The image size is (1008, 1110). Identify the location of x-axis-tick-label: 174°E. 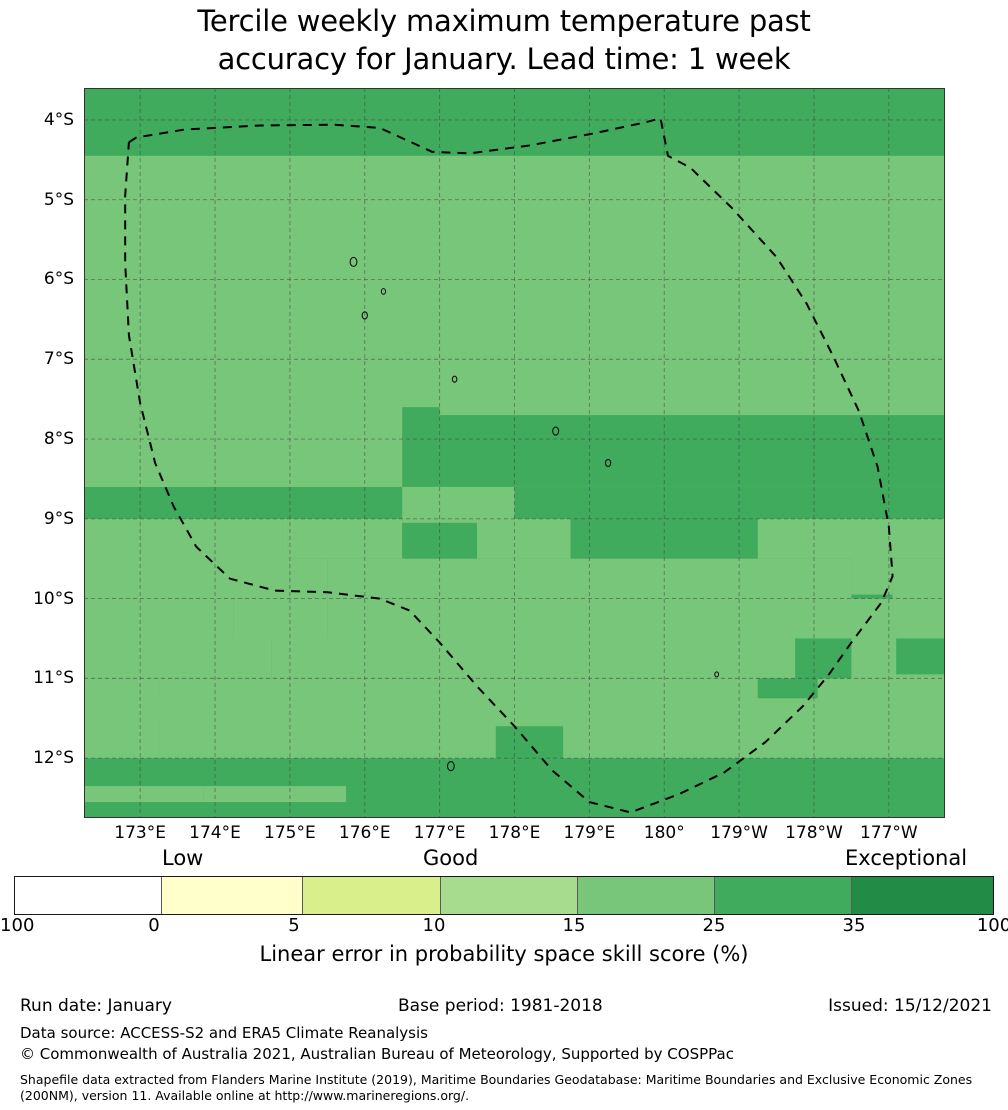
(215, 833).